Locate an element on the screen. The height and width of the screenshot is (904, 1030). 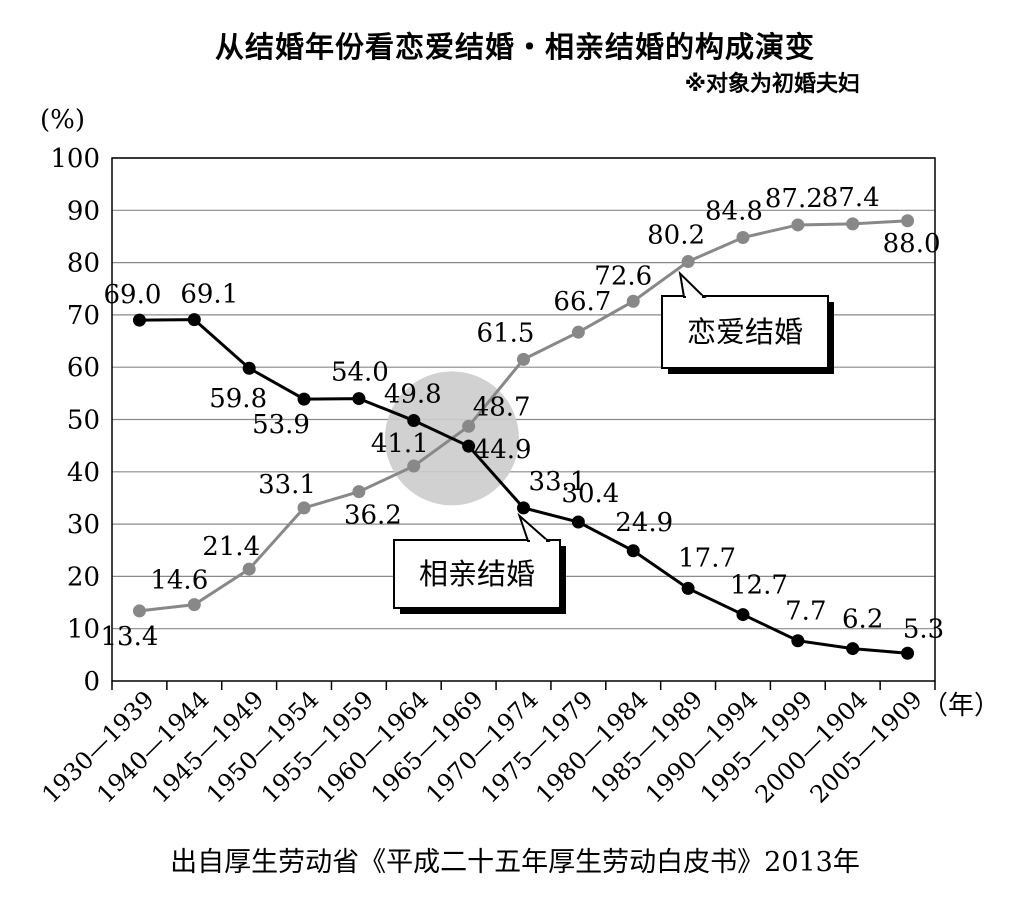
x-axis-label: （年） is located at coordinates (961, 706).